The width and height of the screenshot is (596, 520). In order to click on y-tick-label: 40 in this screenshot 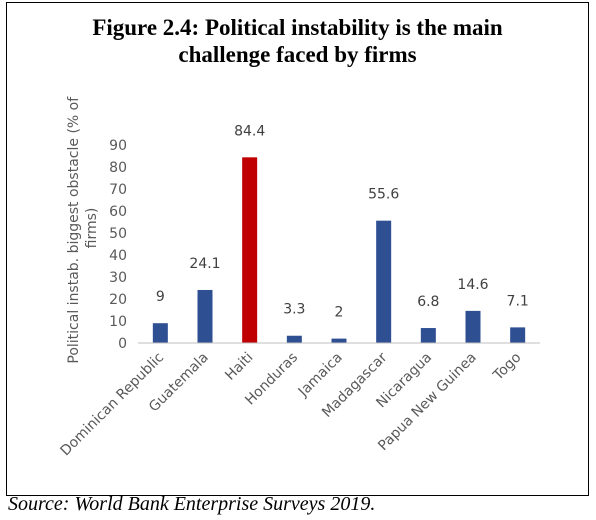, I will do `click(118, 256)`.